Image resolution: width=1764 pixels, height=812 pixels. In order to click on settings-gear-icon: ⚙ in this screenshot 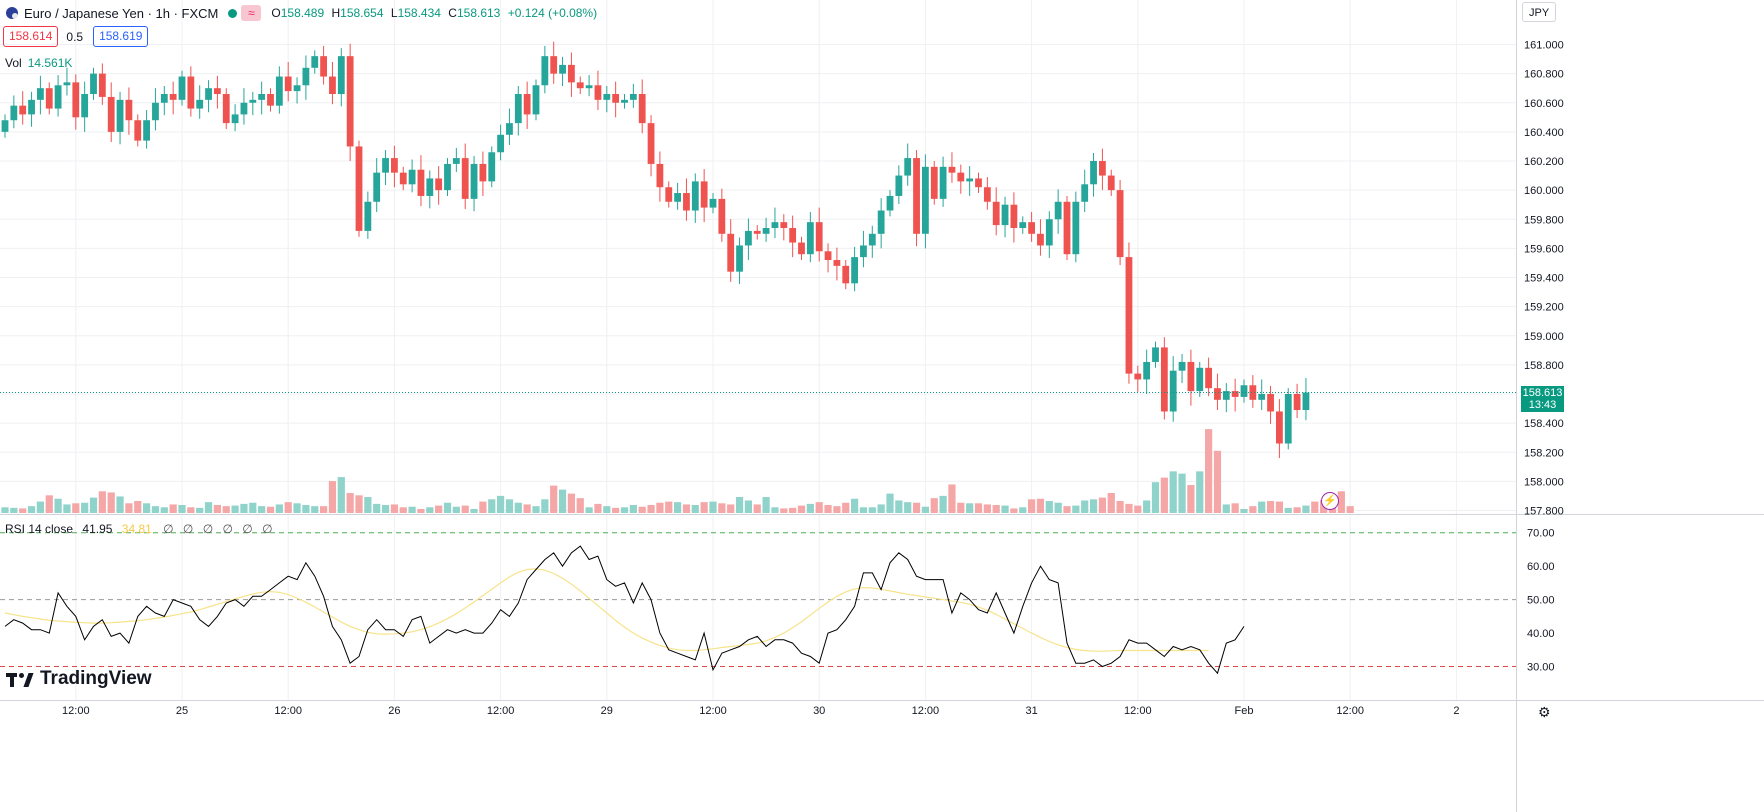, I will do `click(1544, 712)`.